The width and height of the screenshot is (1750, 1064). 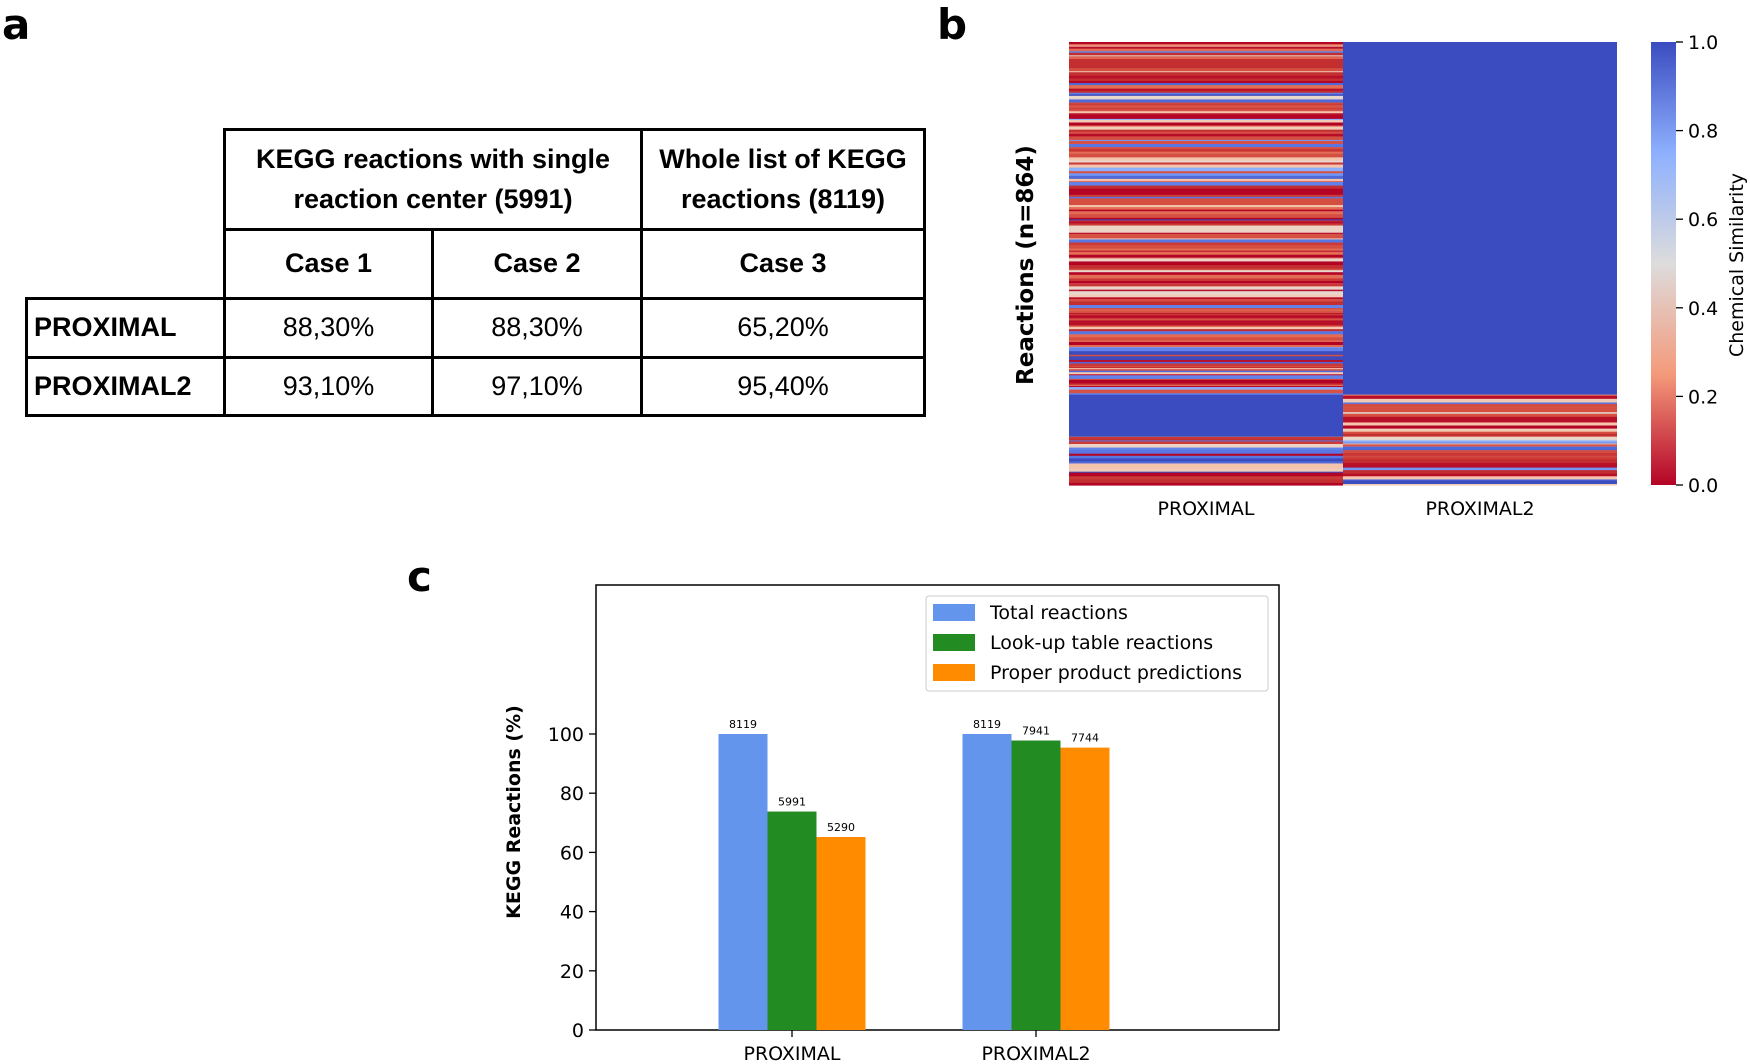 I want to click on legend-label-lookup: Look-up table reactions, so click(x=1101, y=643).